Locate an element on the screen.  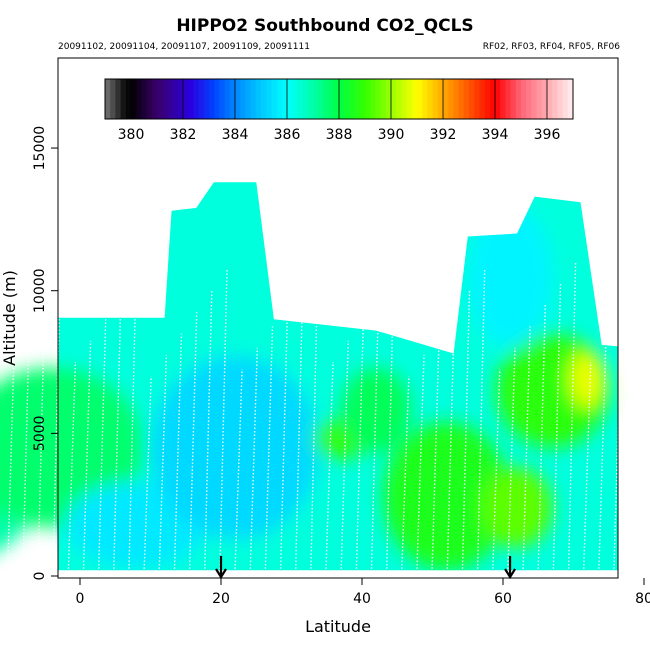
x-tick-label: 40 is located at coordinates (362, 599).